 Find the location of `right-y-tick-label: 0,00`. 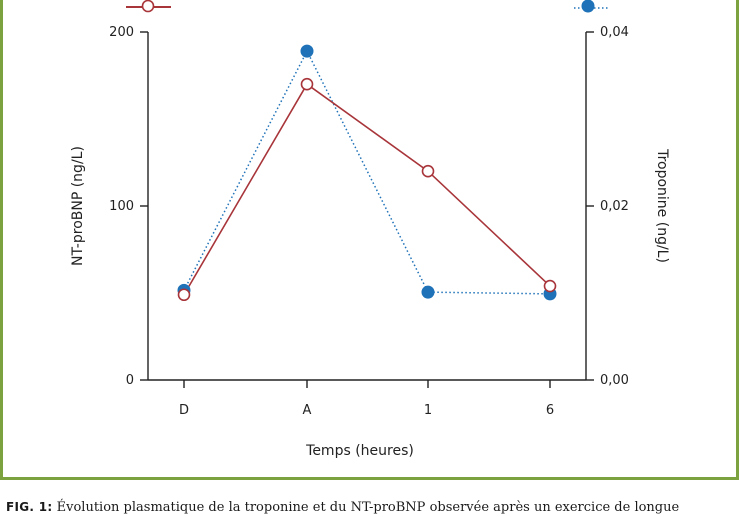

right-y-tick-label: 0,00 is located at coordinates (614, 380).